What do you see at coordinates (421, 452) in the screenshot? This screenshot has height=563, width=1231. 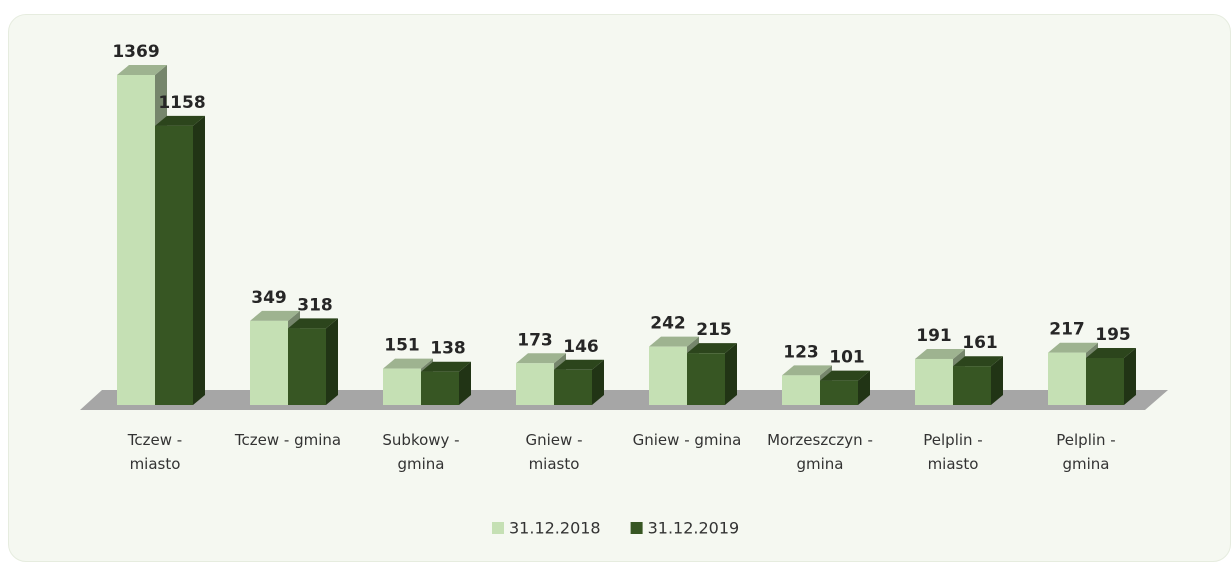 I see `x-tick-label: Subkowy - gmina` at bounding box center [421, 452].